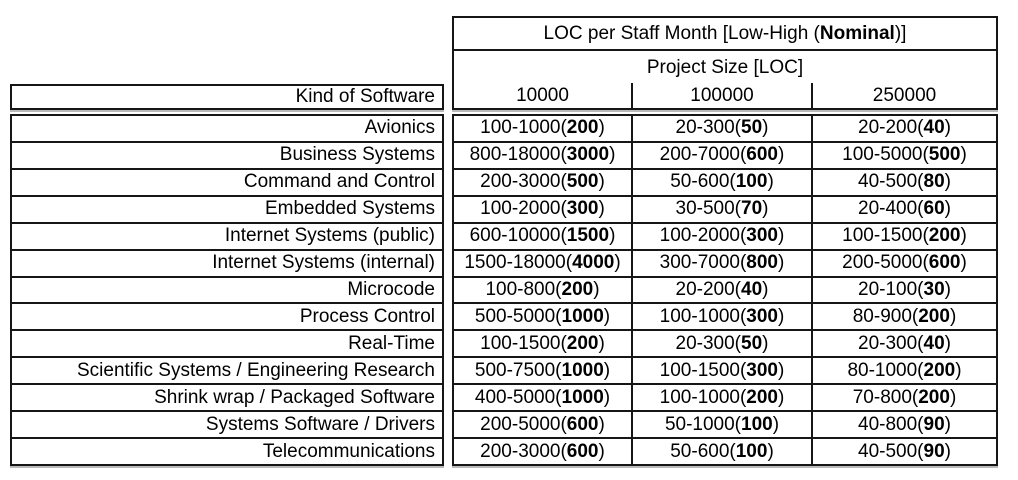 The width and height of the screenshot is (1018, 480). What do you see at coordinates (891, 424) in the screenshot?
I see `cell-range: 40-800(` at bounding box center [891, 424].